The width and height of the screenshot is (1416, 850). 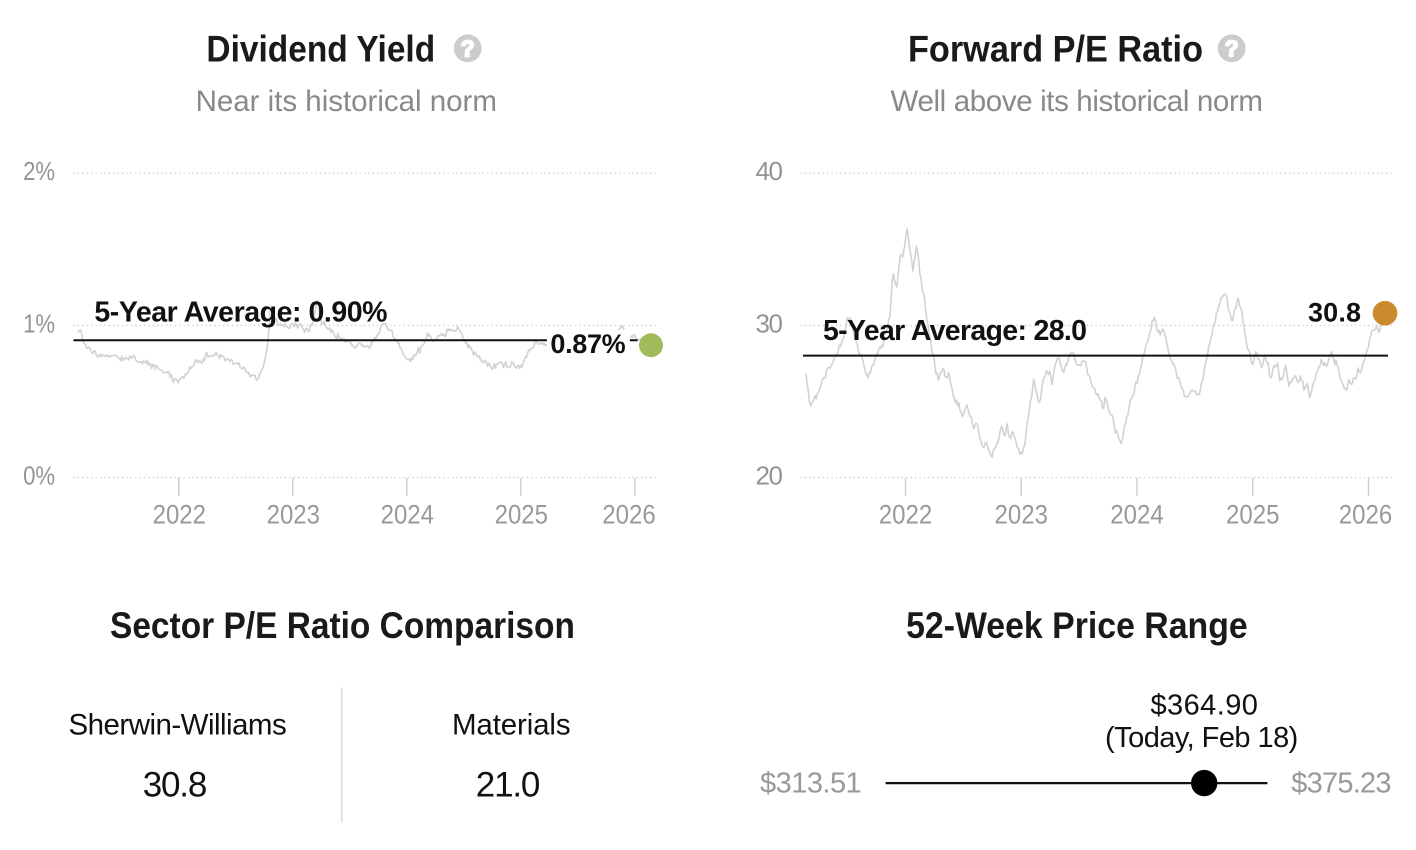 I want to click on svg-text: Sector P/E Ratio Comparison, so click(x=342, y=625).